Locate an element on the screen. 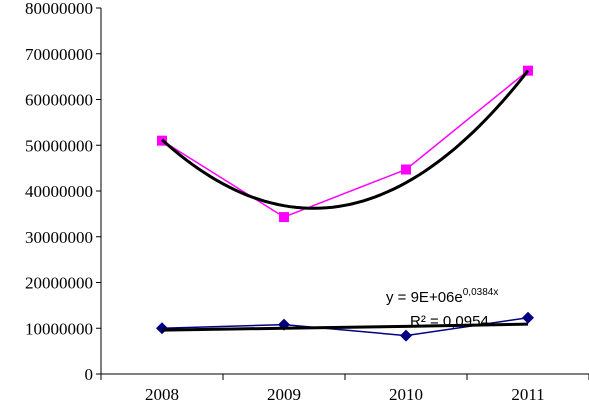 This screenshot has width=589, height=405. y-tick-label: 70000000 is located at coordinates (59, 54).